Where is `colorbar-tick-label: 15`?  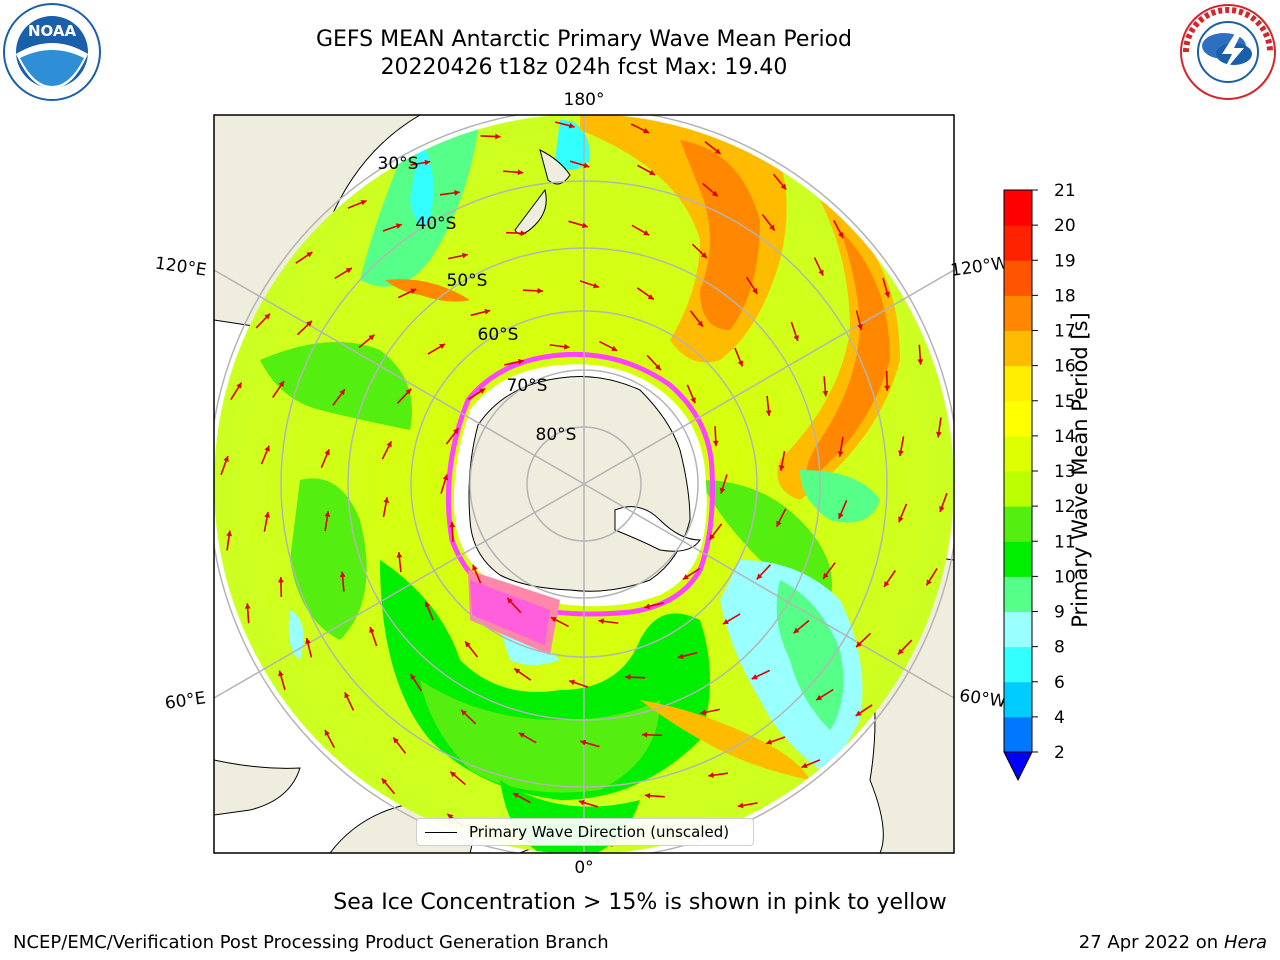 colorbar-tick-label: 15 is located at coordinates (1065, 402).